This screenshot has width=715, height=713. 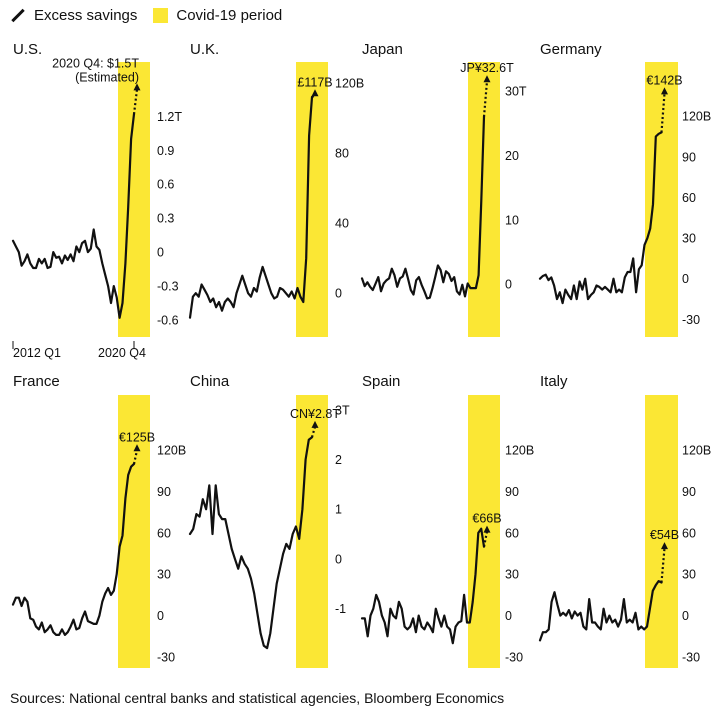 I want to click on chart-panel-china: China 3T 2 1 0 -1 CN¥2.8T, so click(x=269, y=520).